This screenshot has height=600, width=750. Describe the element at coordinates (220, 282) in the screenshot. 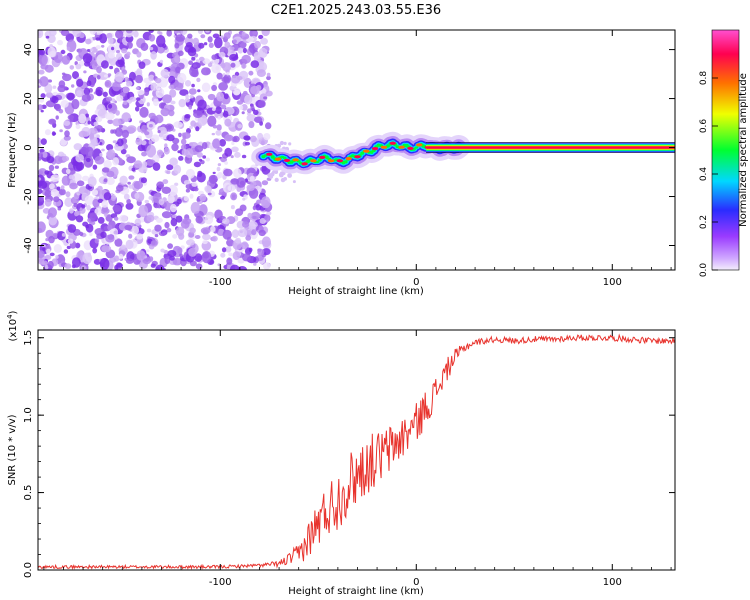

I see `x-tick-label: -100` at that location.